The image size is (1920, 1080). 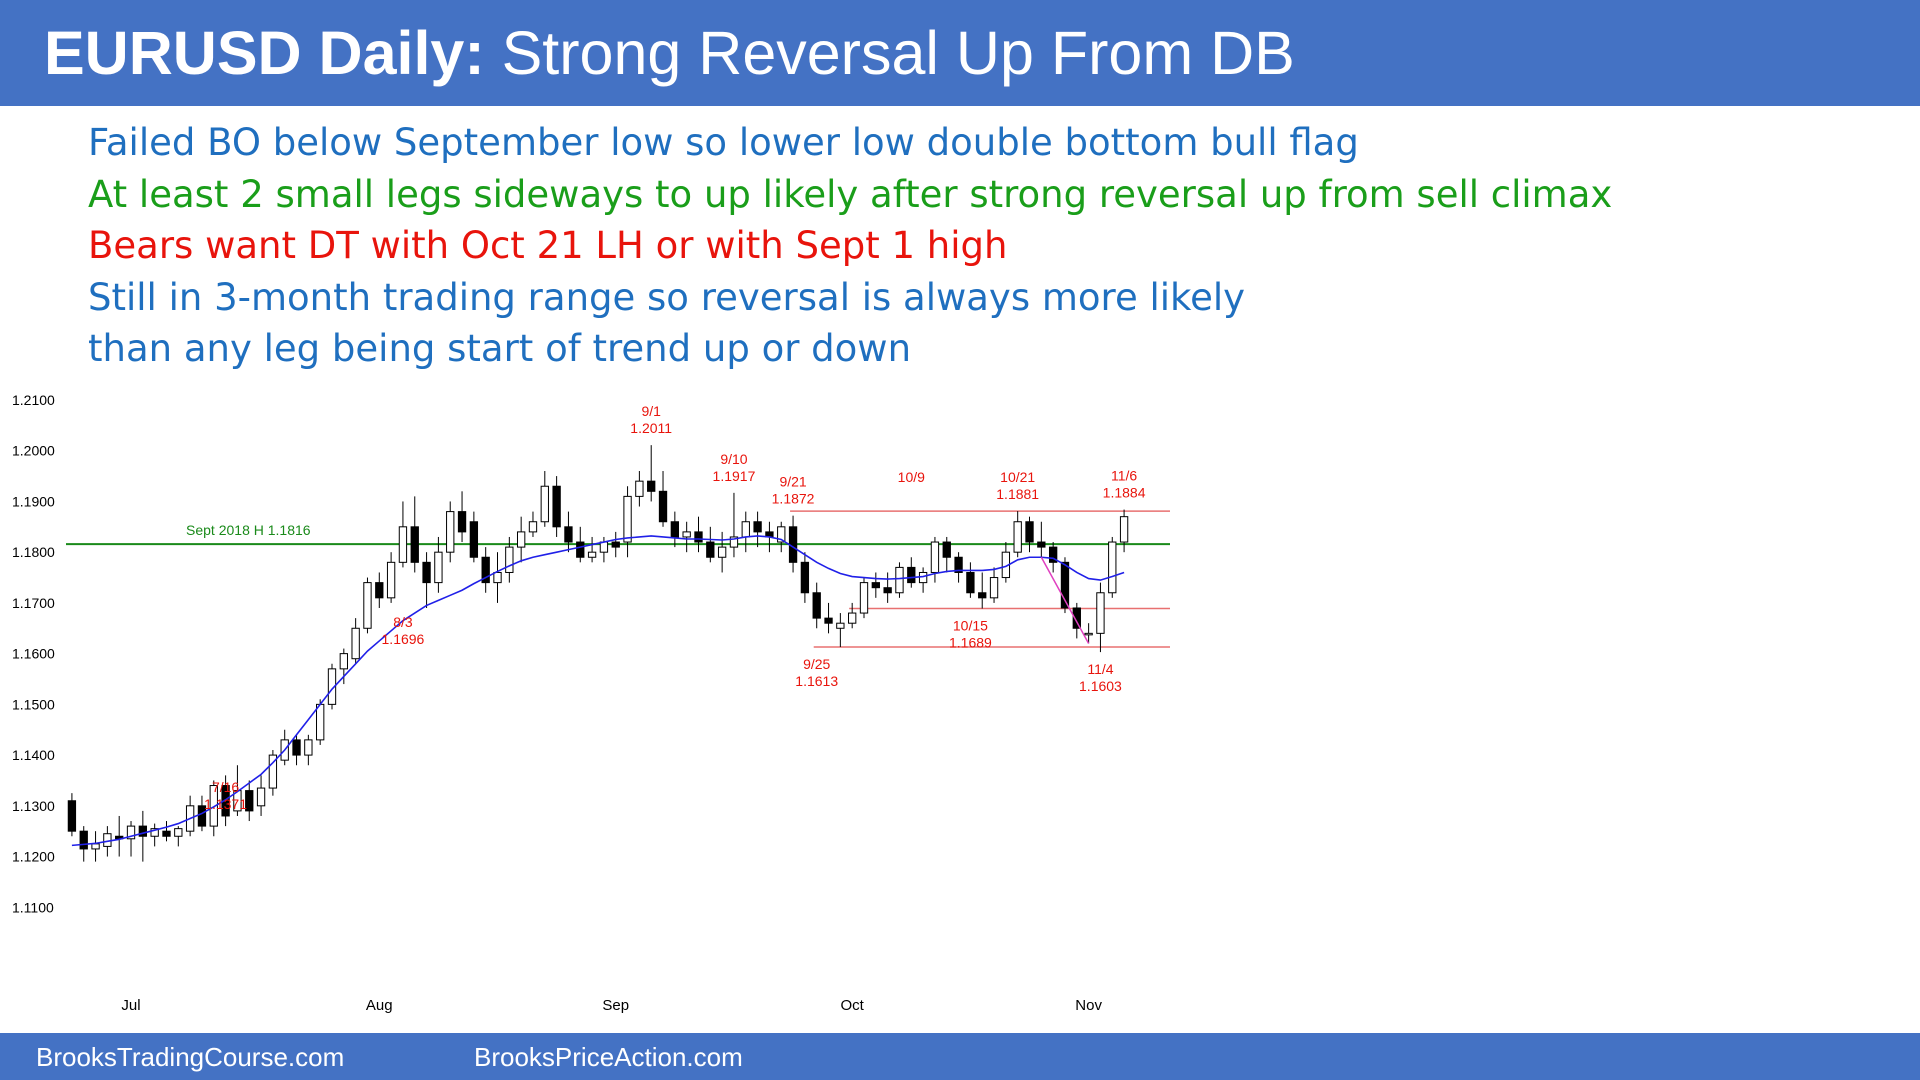 What do you see at coordinates (403, 622) in the screenshot?
I see `annotation-label: 8/3` at bounding box center [403, 622].